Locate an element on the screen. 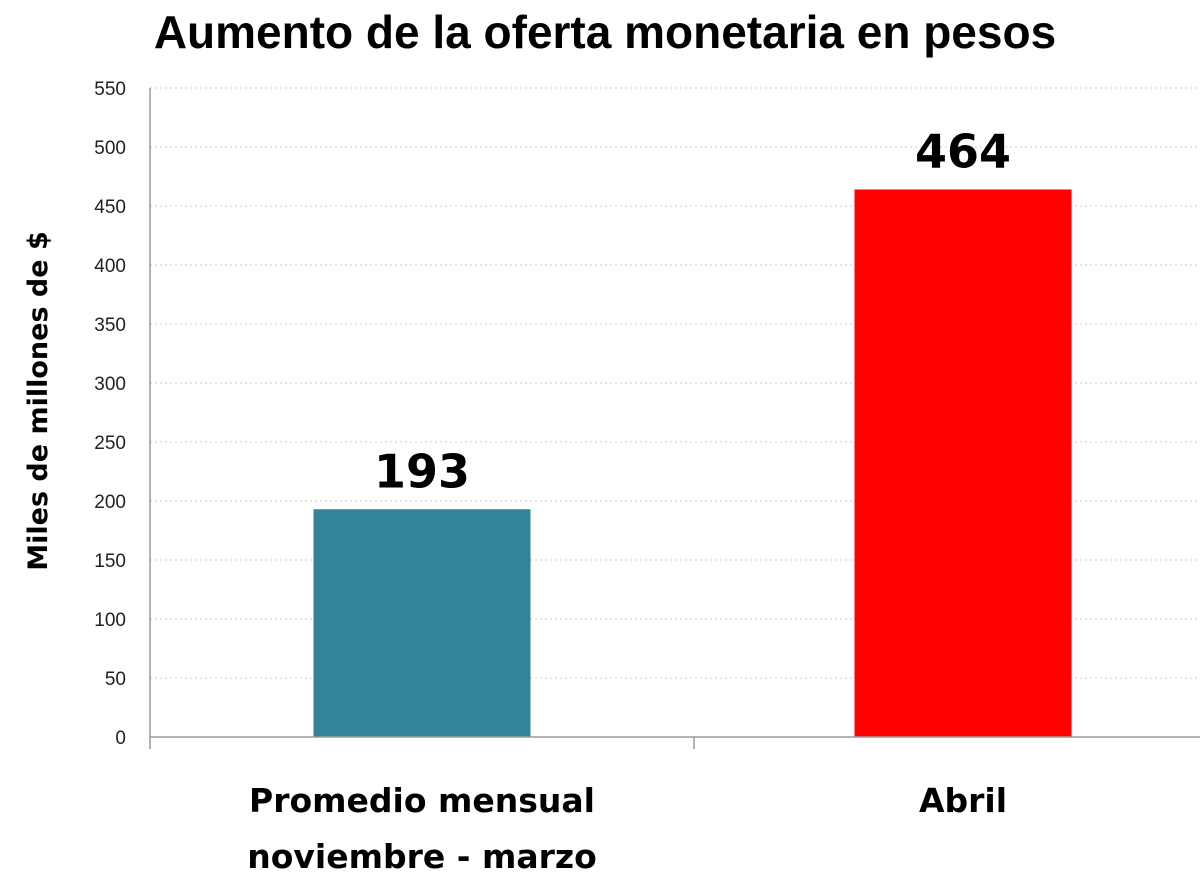  y-axis-ticks: 0 50 100 150 200 250 300 350 400 450 500 550 is located at coordinates (110, 414).